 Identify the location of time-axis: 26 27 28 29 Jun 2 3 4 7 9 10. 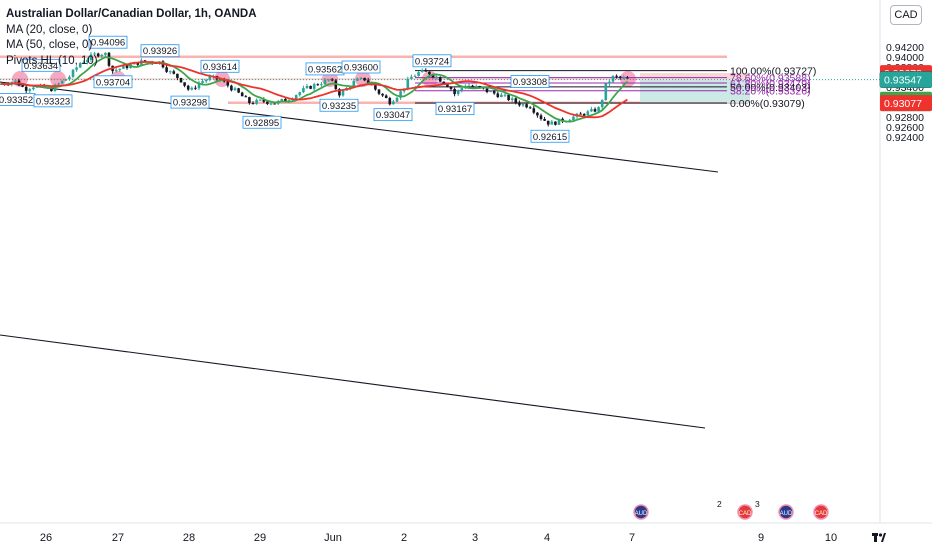
(466, 533).